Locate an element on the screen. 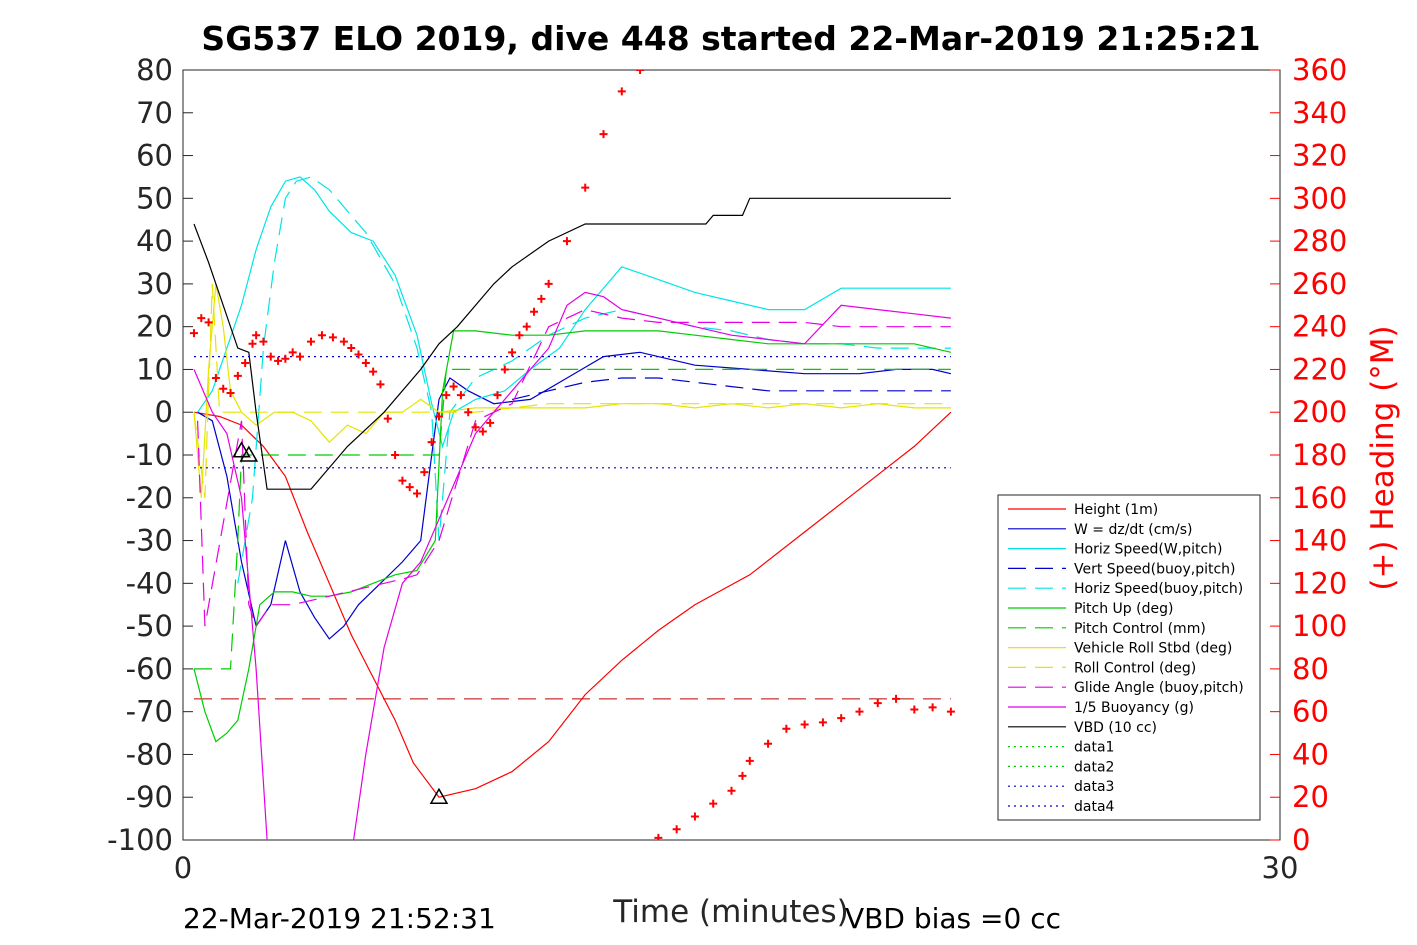 Image resolution: width=1417 pixels, height=945 pixels. y2-tick-label: 160 is located at coordinates (1319, 498).